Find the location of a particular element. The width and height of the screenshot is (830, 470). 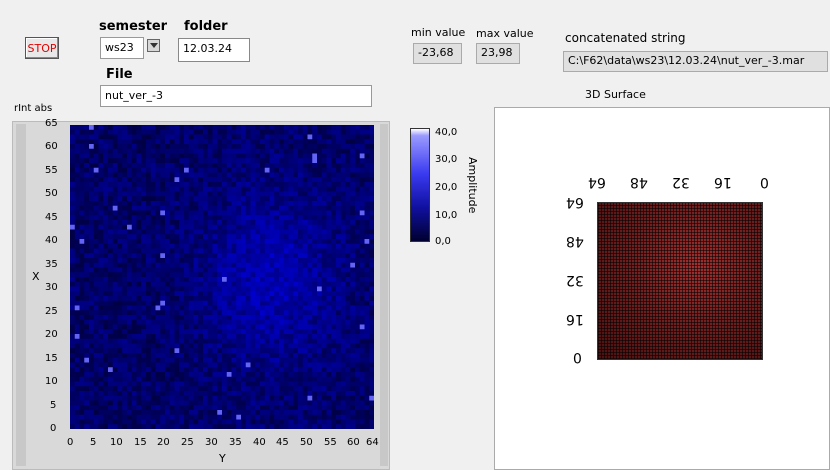

surface-plot is located at coordinates (680, 281).